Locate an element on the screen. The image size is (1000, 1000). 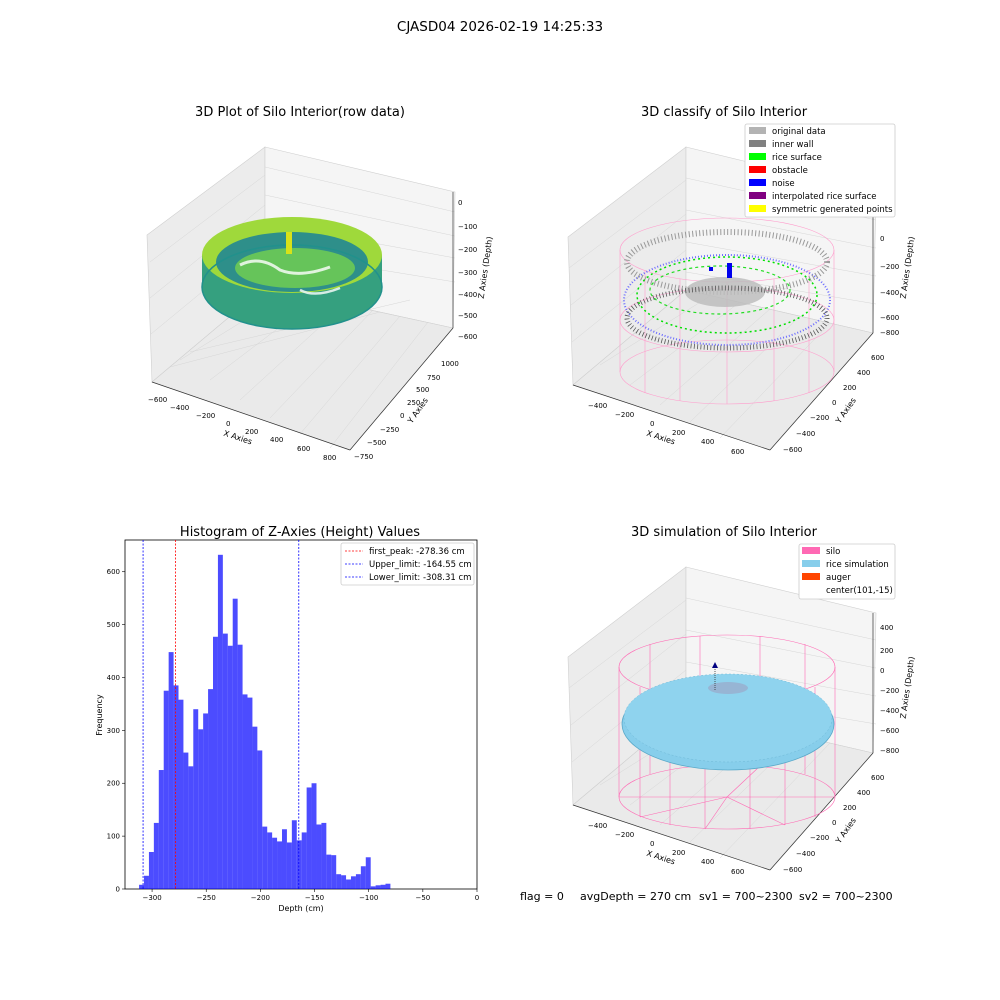
sv2-text: sv2 = 700~2300 is located at coordinates (846, 896).